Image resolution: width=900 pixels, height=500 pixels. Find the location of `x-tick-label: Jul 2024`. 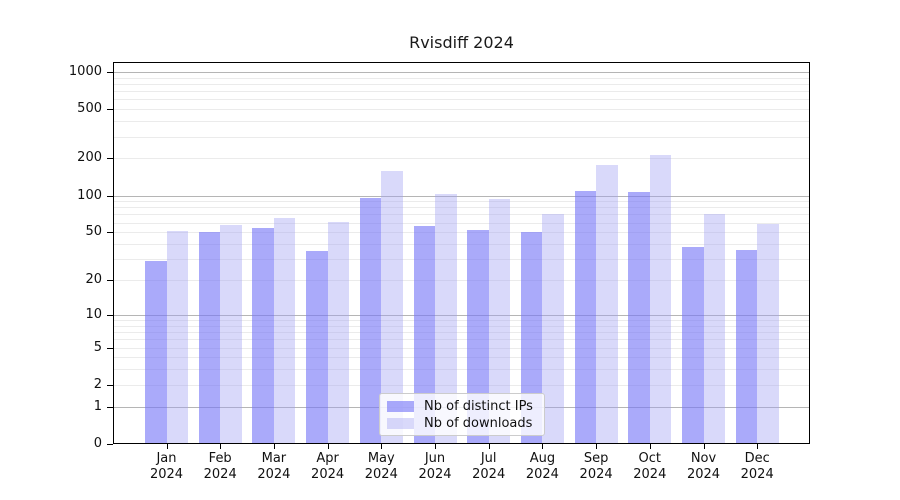

x-tick-label: Jul 2024 is located at coordinates (489, 467).